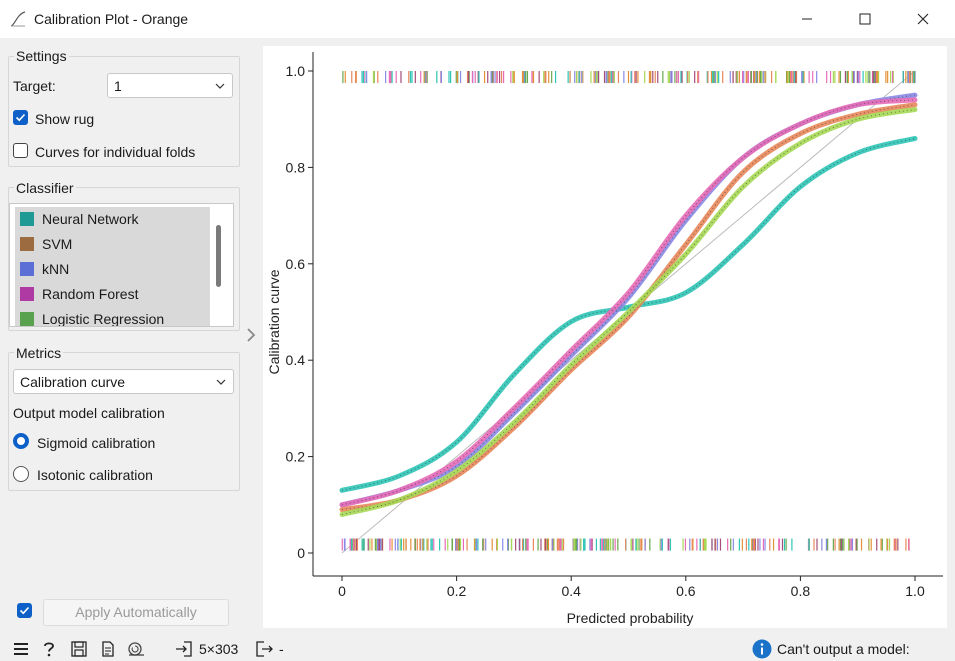 The height and width of the screenshot is (661, 955). I want to click on list-item-label: kNN, so click(56, 269).